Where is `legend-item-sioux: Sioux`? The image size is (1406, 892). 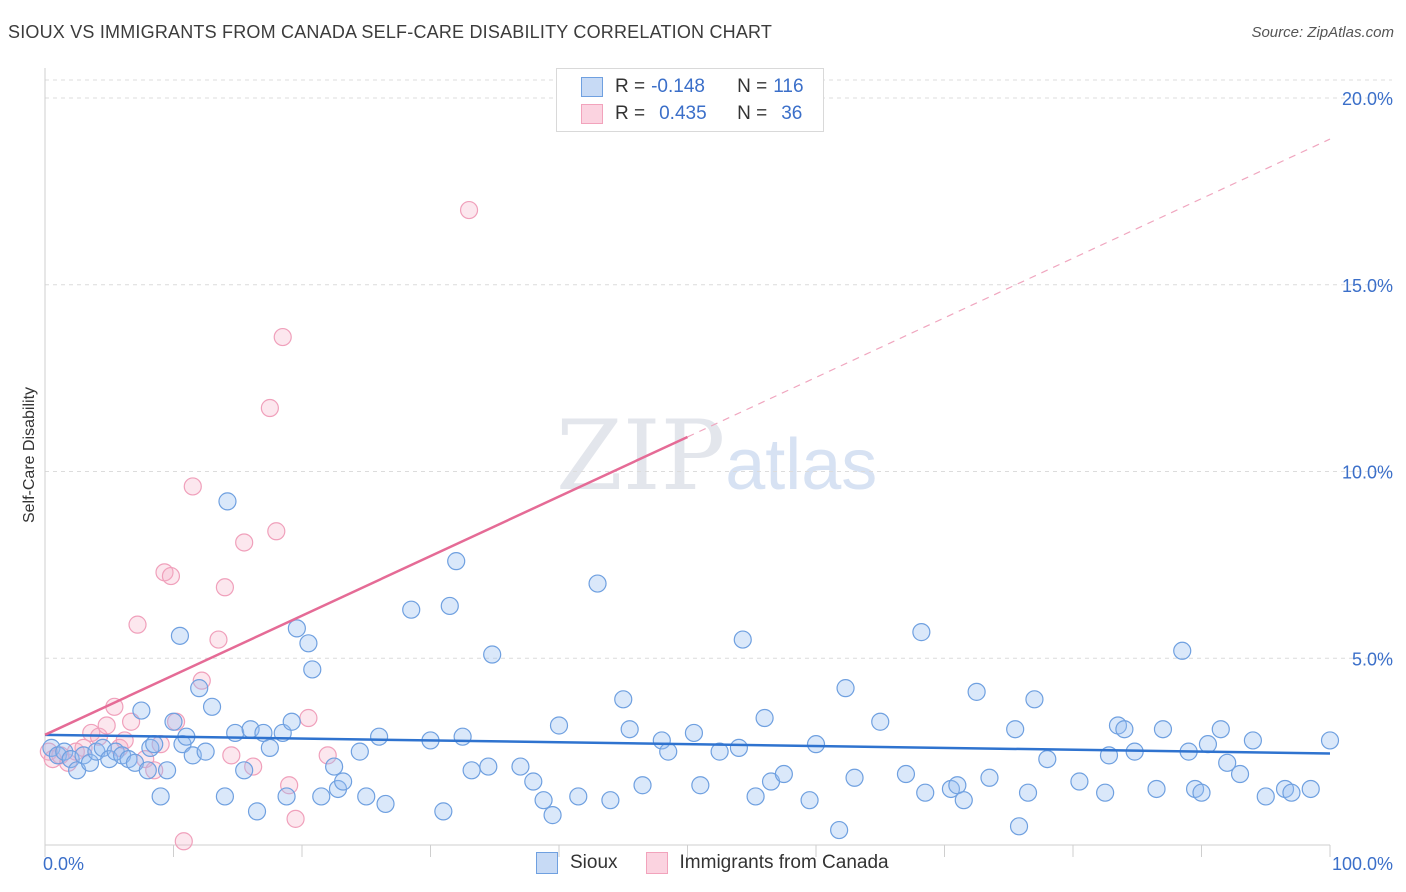 legend-item-sioux: Sioux is located at coordinates (577, 863).